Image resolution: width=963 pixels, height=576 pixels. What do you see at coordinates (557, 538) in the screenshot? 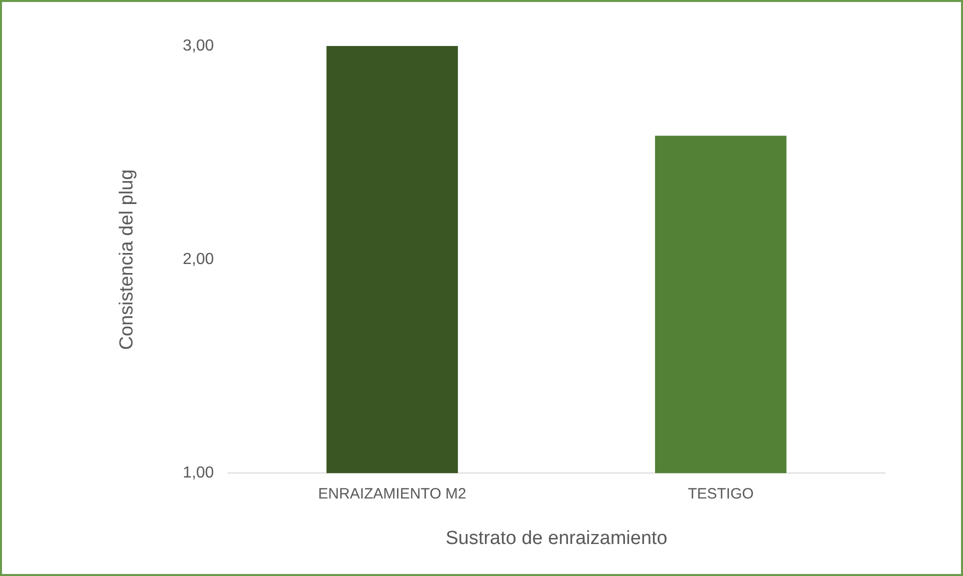
I see `x-axis-title: Sustrato de enraizamiento` at bounding box center [557, 538].